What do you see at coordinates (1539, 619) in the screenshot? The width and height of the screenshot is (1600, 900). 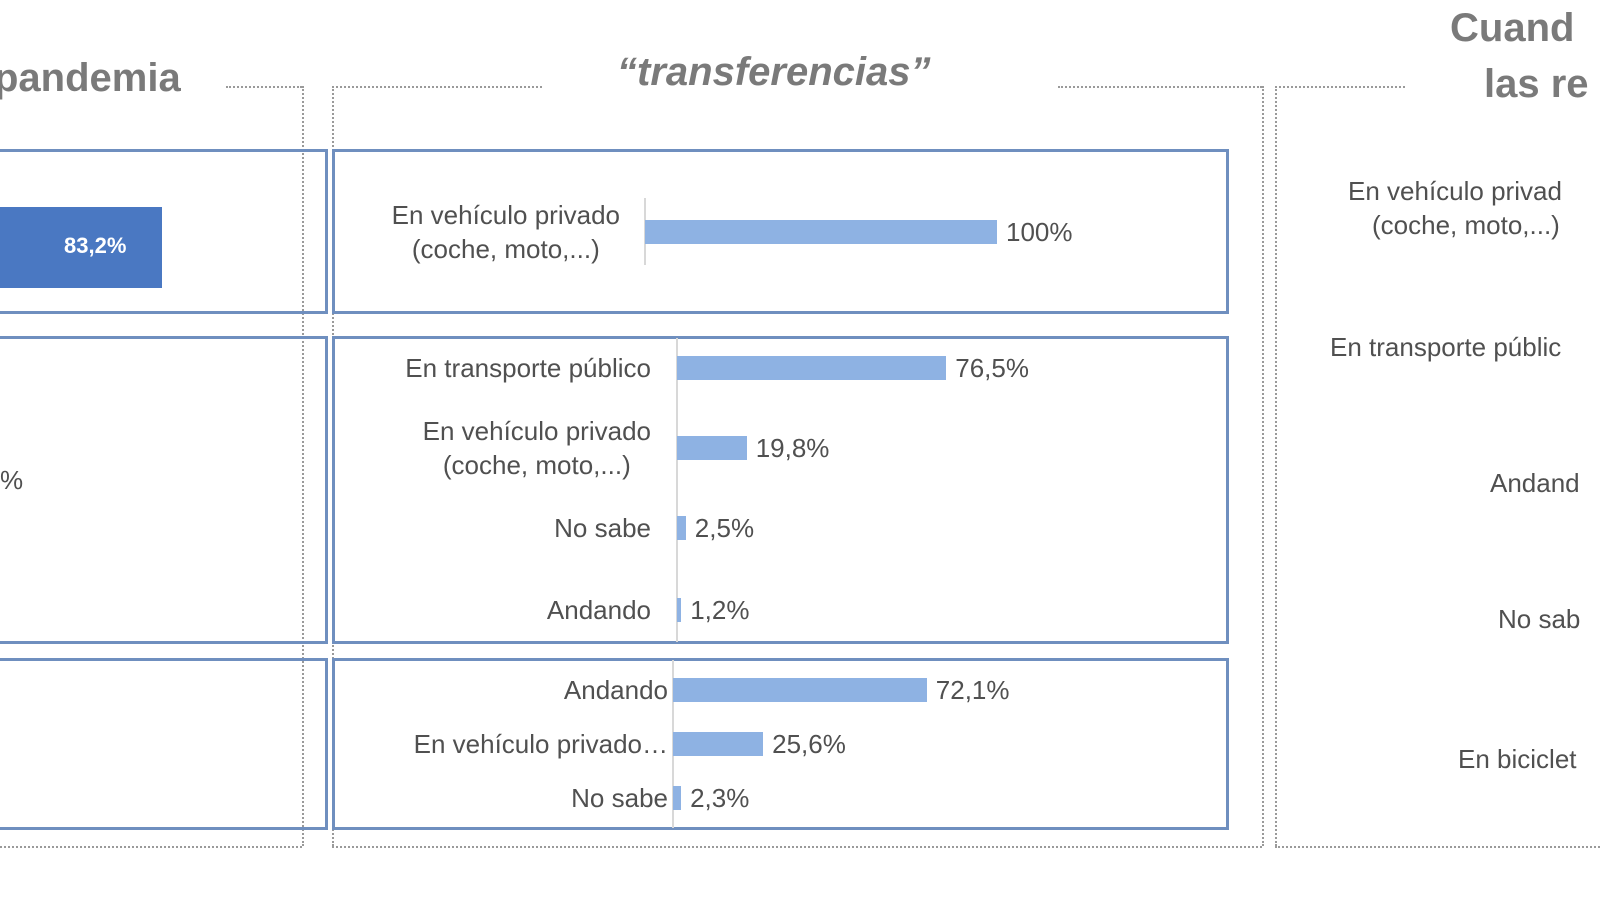 I see `right-category-label: No sab` at bounding box center [1539, 619].